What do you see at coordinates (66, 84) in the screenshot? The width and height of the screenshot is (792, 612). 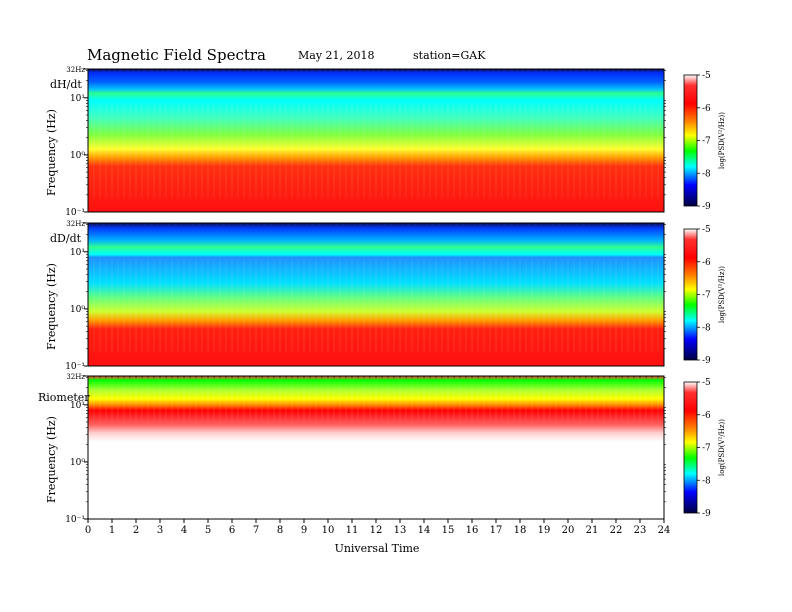 I see `panel-label: dH/dt` at bounding box center [66, 84].